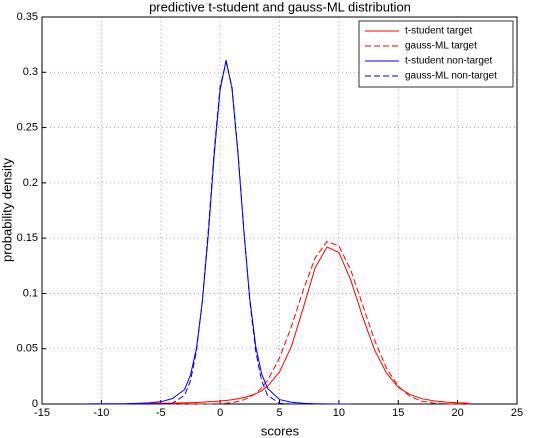  Describe the element at coordinates (27, 238) in the screenshot. I see `y-tick-label: 0.15` at that location.